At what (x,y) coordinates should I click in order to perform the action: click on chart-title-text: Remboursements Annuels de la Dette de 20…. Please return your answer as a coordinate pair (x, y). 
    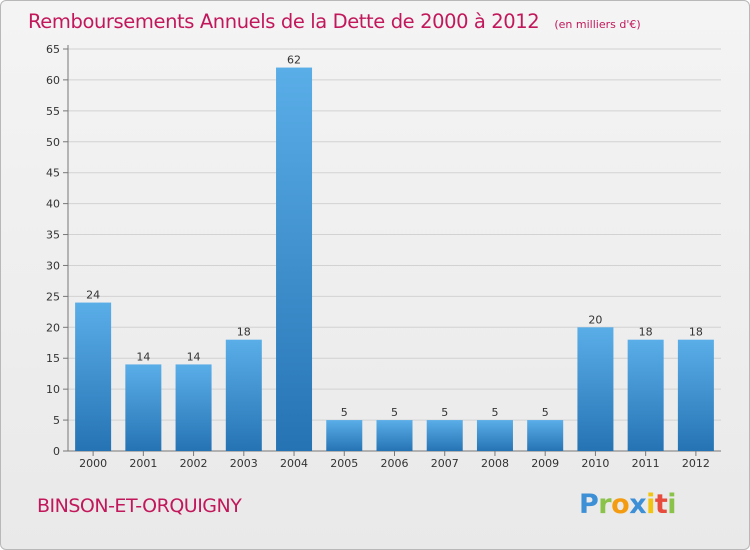
    Looking at the image, I should click on (284, 21).